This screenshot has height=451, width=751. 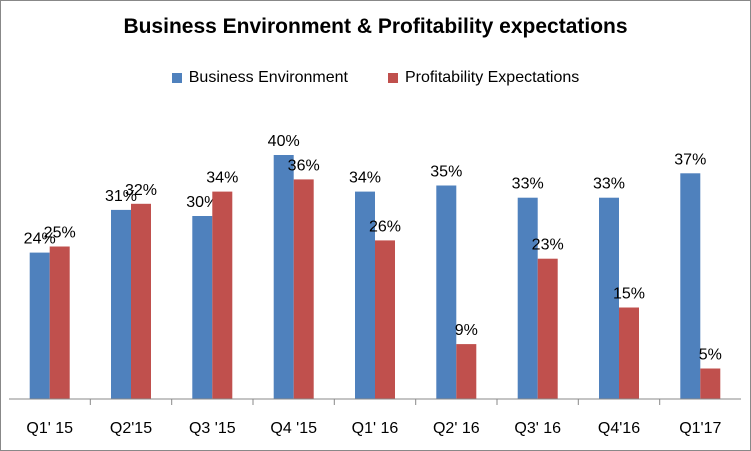 What do you see at coordinates (60, 233) in the screenshot?
I see `data-label-profitability-expectations-0: 25%` at bounding box center [60, 233].